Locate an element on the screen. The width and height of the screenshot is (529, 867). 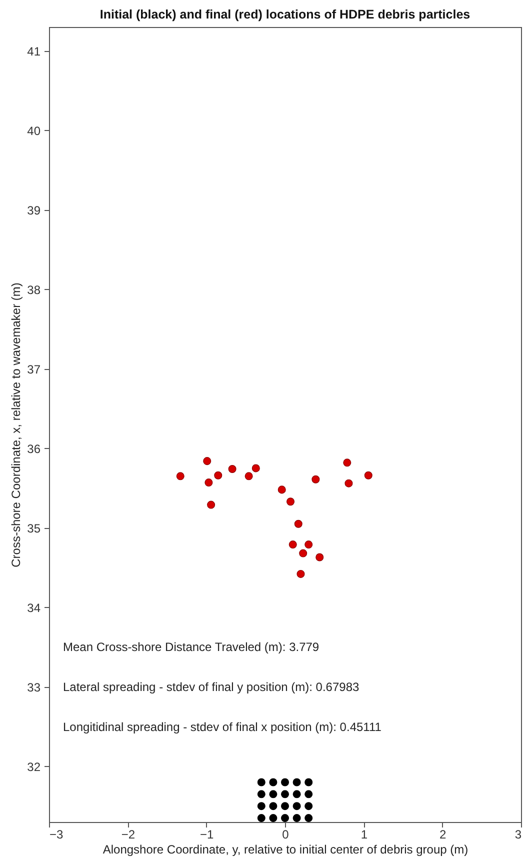
x-tick-label: −3 is located at coordinates (57, 835).